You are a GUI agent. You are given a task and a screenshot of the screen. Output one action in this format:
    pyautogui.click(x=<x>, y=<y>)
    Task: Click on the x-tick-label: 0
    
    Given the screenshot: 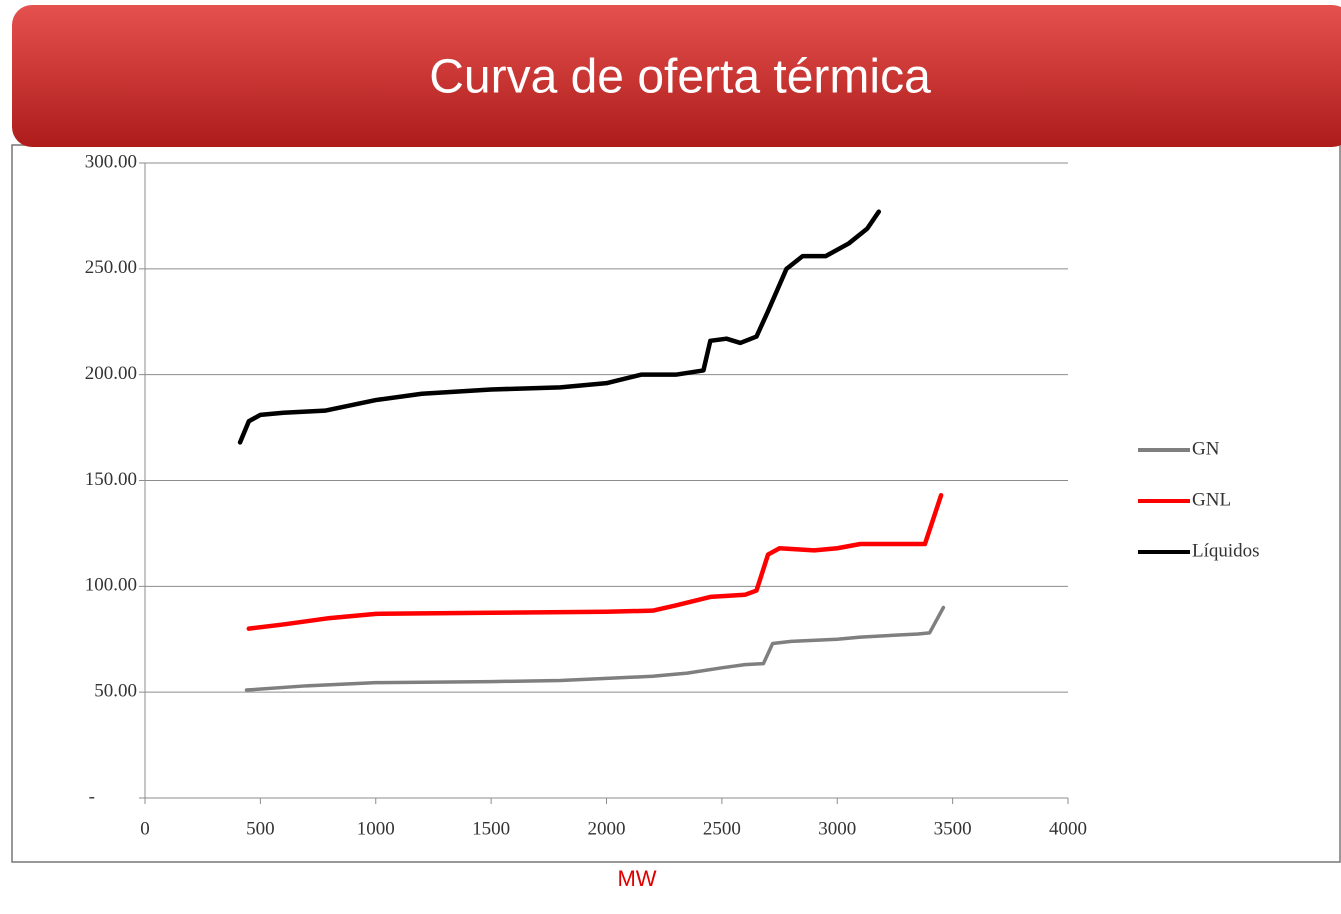 What is the action you would take?
    pyautogui.click(x=145, y=828)
    